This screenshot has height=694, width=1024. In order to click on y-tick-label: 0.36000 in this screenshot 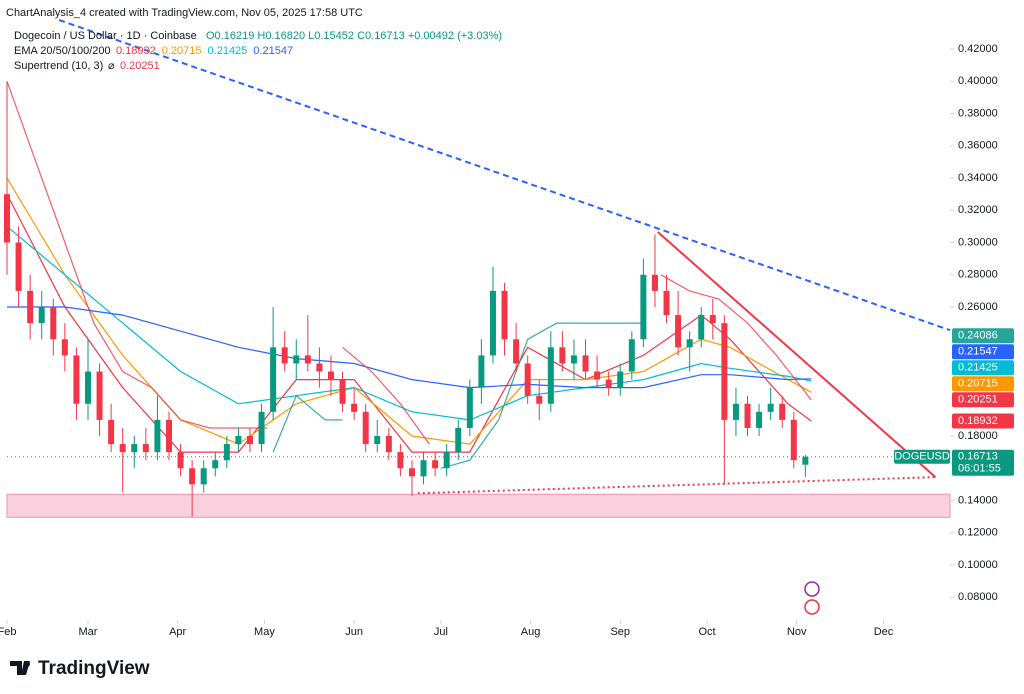, I will do `click(978, 146)`.